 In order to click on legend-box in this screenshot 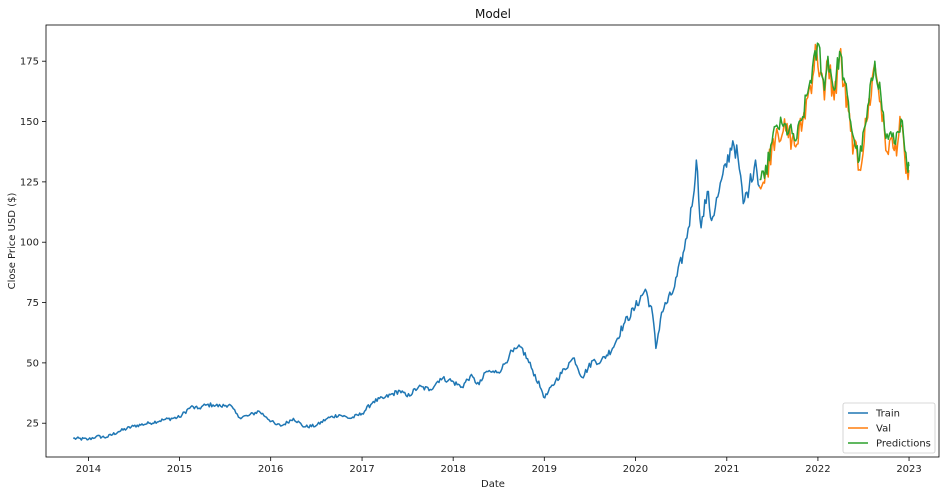, I will do `click(889, 428)`.